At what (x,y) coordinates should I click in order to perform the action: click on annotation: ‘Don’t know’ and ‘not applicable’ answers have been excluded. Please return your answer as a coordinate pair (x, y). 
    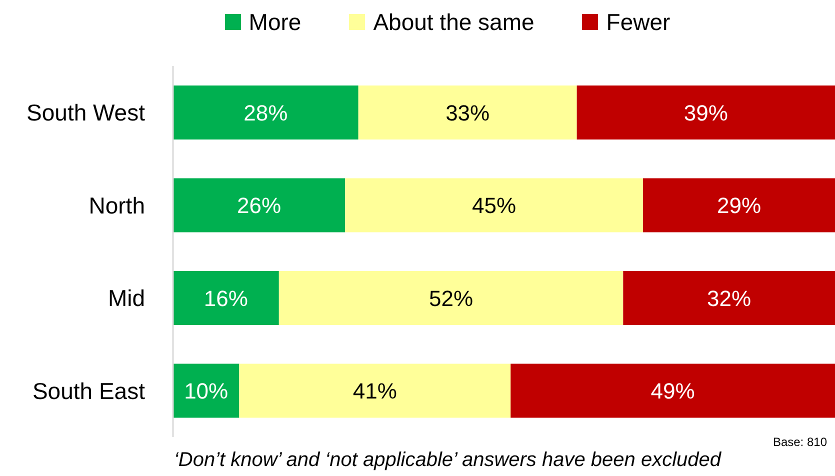
    Looking at the image, I should click on (447, 460).